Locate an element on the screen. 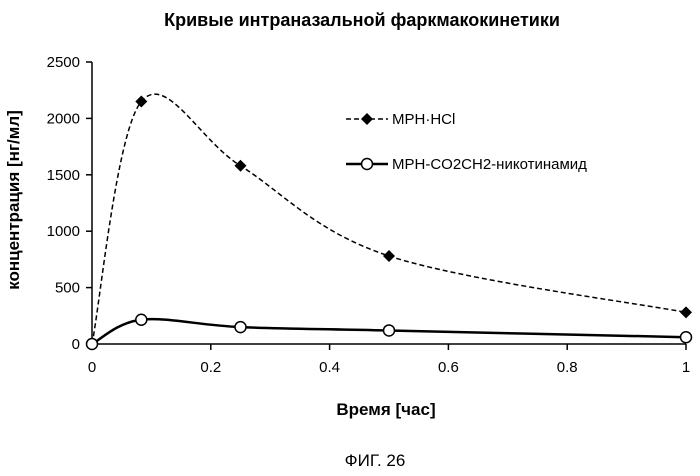 The image size is (700, 476). y-tick-label: 2500 is located at coordinates (63, 62).